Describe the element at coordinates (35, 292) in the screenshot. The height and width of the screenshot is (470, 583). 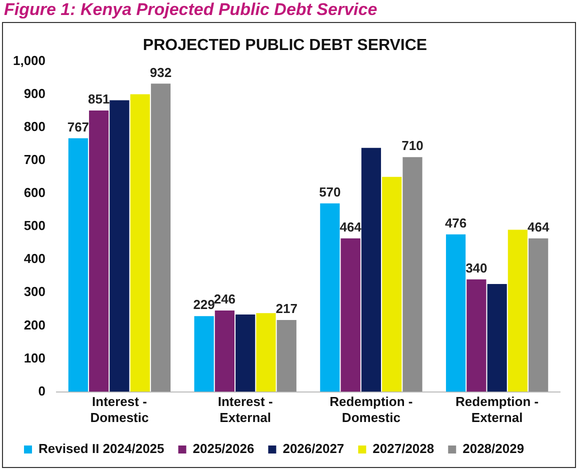
I see `y-tick-label: 300` at that location.